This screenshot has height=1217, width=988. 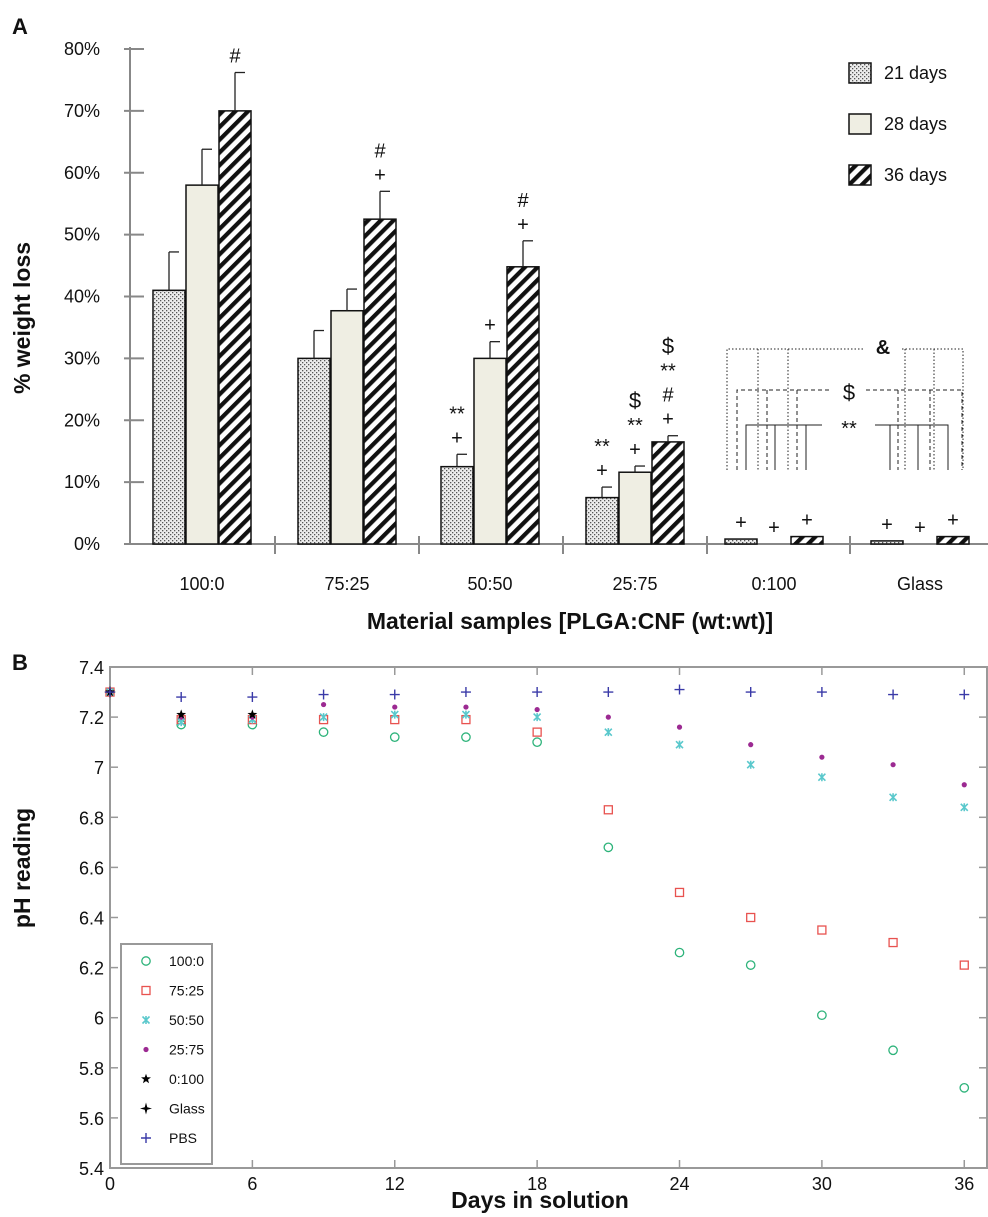 I want to click on y-tick-label: 6.2, so click(x=91, y=969).